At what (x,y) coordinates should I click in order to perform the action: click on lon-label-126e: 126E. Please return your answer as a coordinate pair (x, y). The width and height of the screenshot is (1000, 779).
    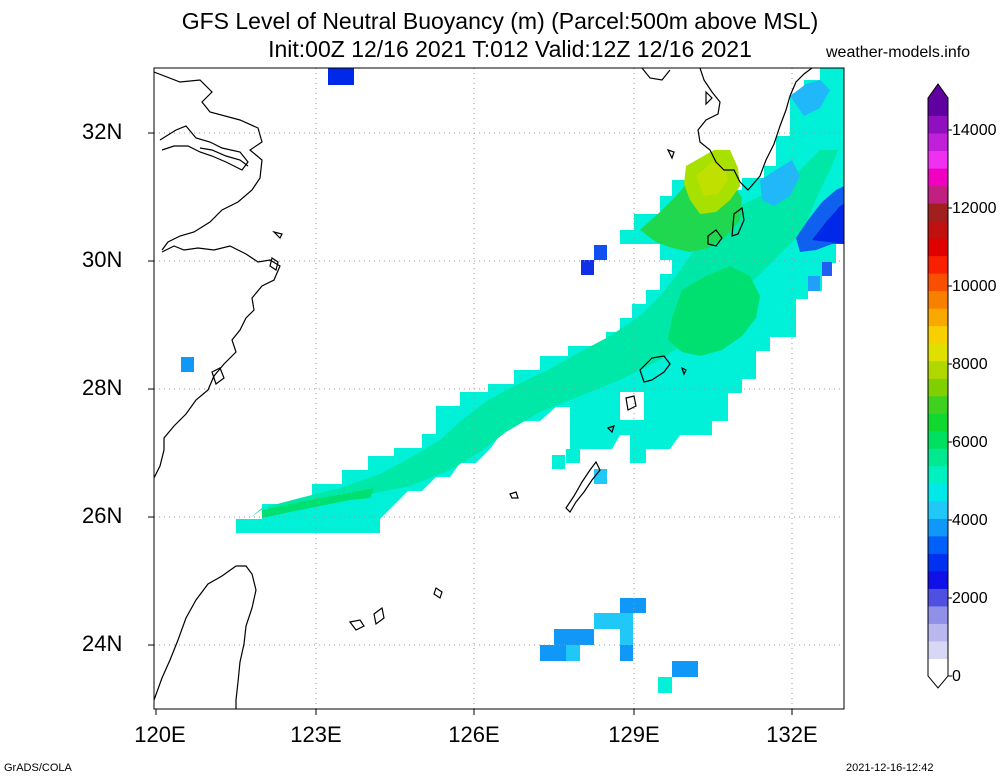
    Looking at the image, I should click on (474, 734).